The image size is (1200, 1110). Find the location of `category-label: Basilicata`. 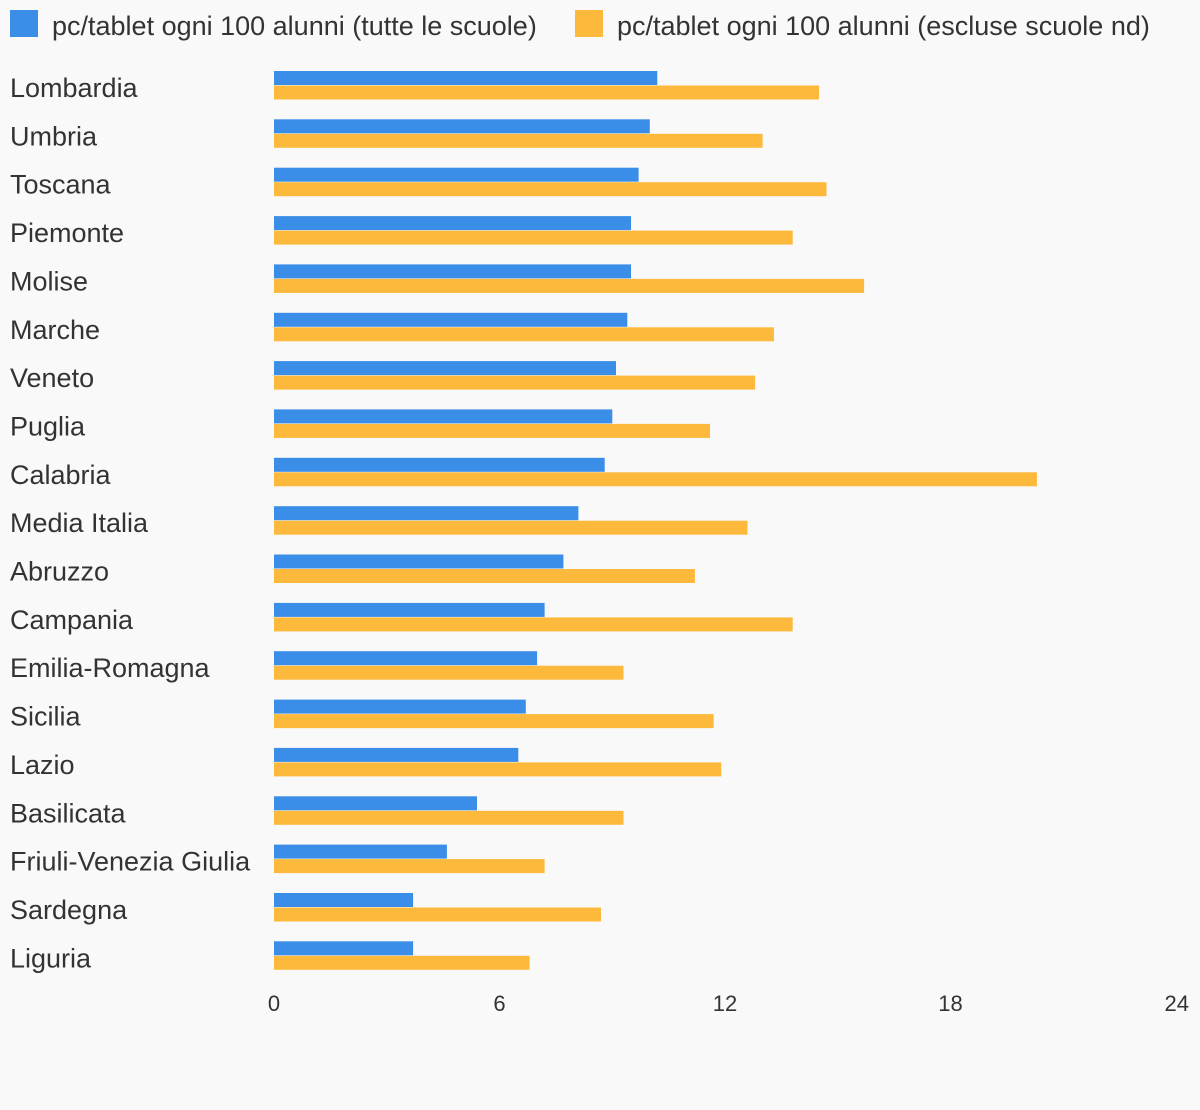

category-label: Basilicata is located at coordinates (68, 813).